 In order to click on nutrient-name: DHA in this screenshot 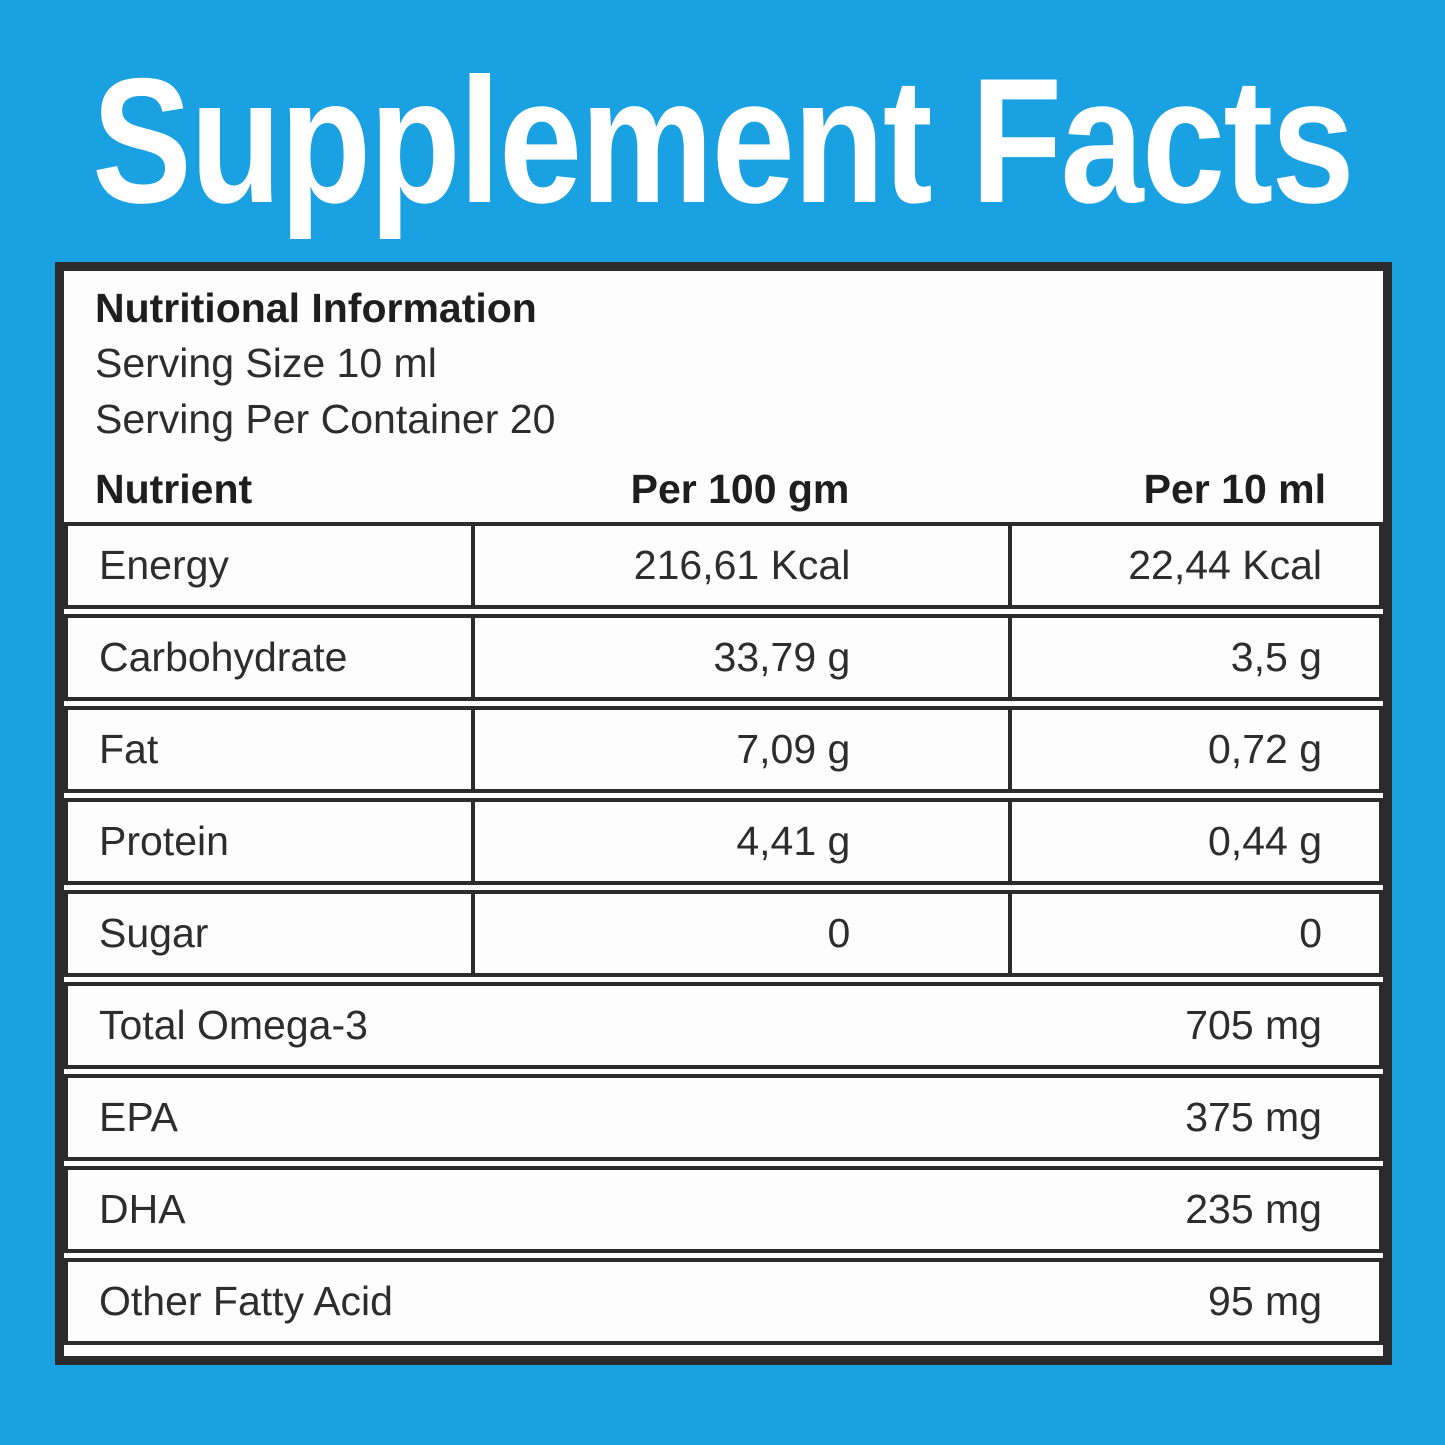, I will do `click(142, 1209)`.